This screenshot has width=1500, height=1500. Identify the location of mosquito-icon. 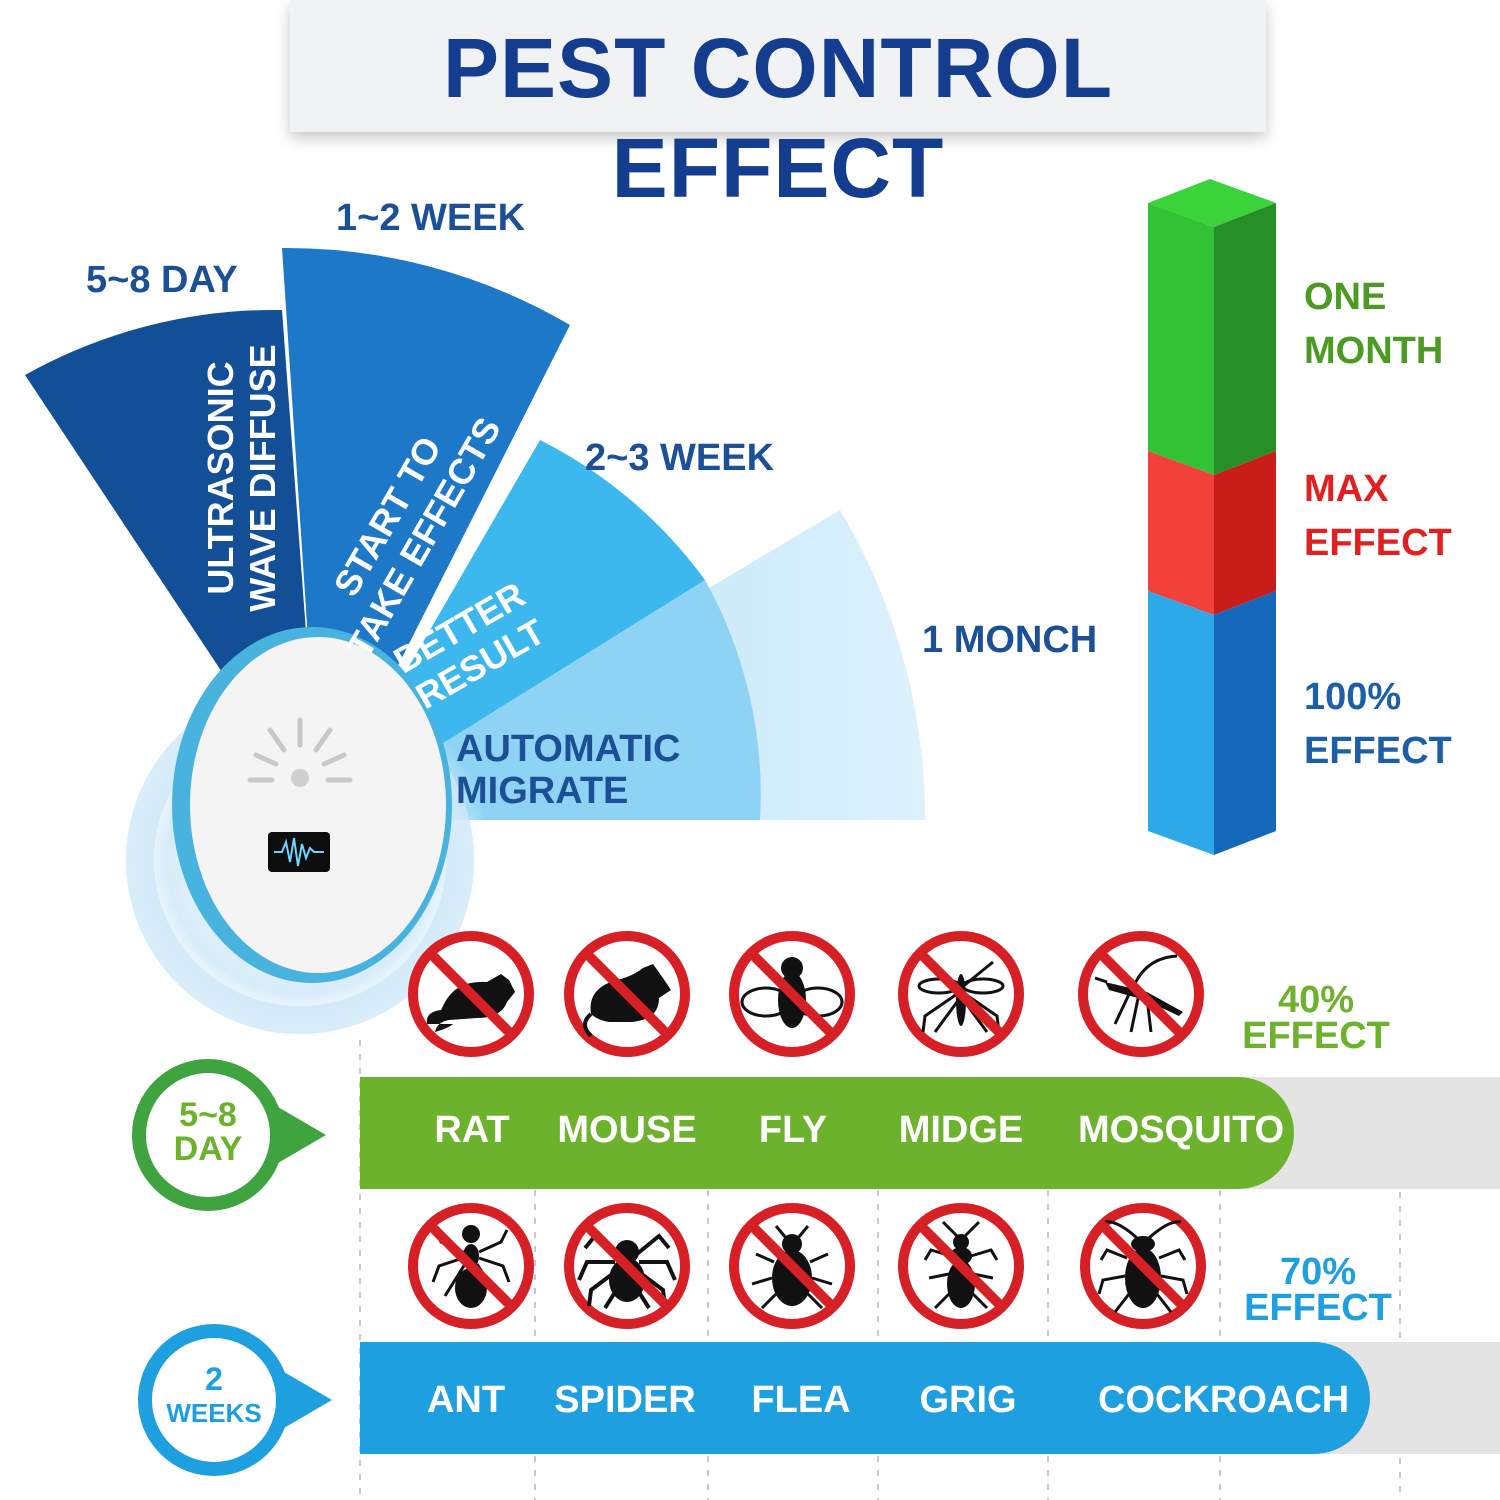
(1141, 994).